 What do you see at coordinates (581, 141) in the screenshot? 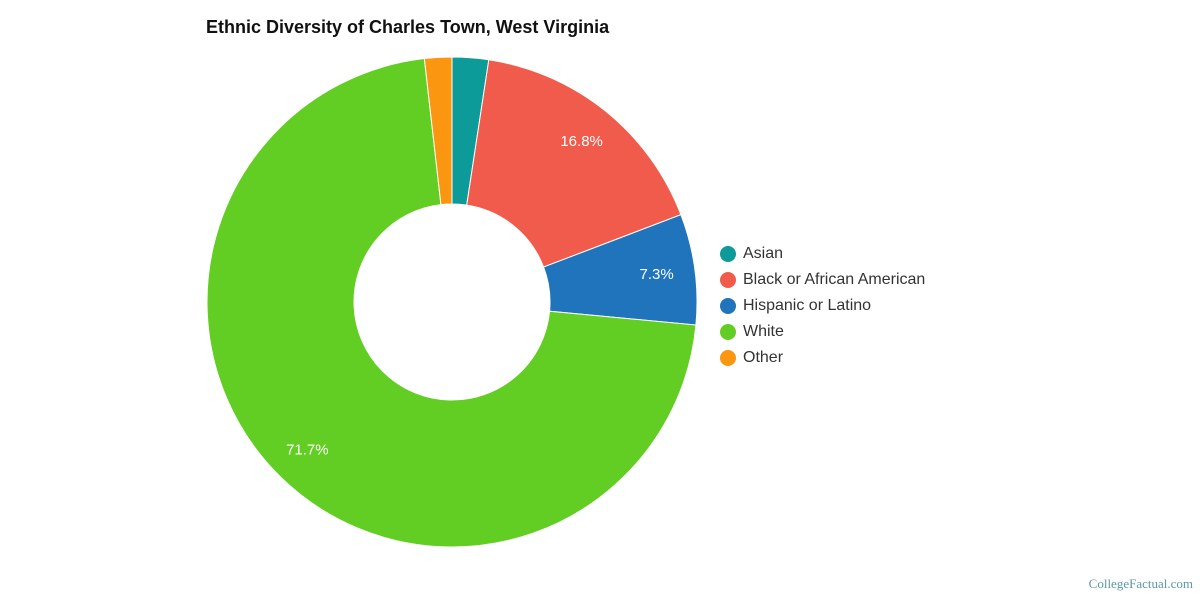
I see `slice-data-label: 16.8%` at bounding box center [581, 141].